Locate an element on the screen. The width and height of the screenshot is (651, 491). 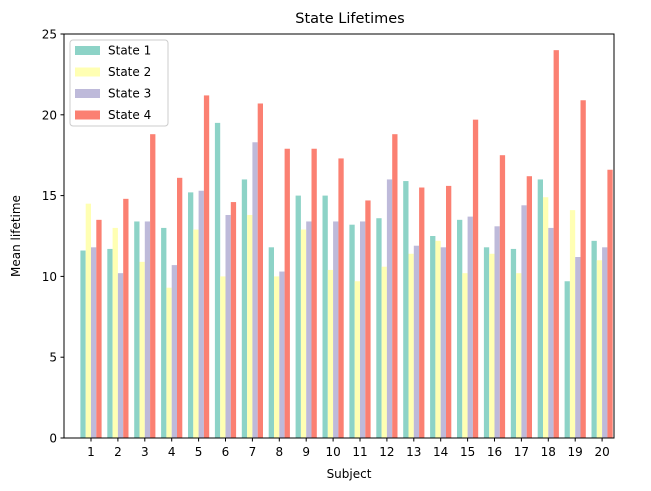
y-tick-label: 10 is located at coordinates (49, 277).